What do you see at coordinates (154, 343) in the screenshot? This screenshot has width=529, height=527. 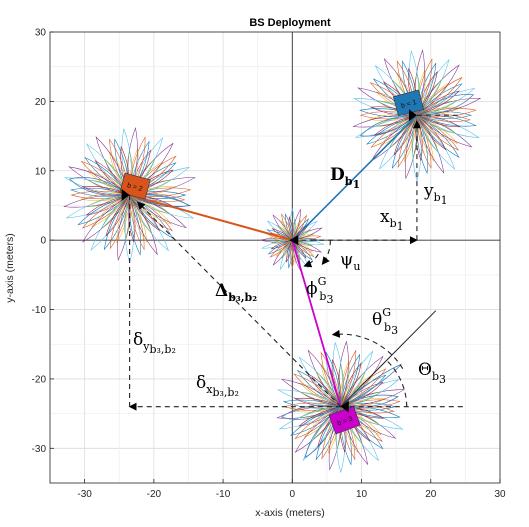 I see `label-delta_y: δyb₃,b₂` at bounding box center [154, 343].